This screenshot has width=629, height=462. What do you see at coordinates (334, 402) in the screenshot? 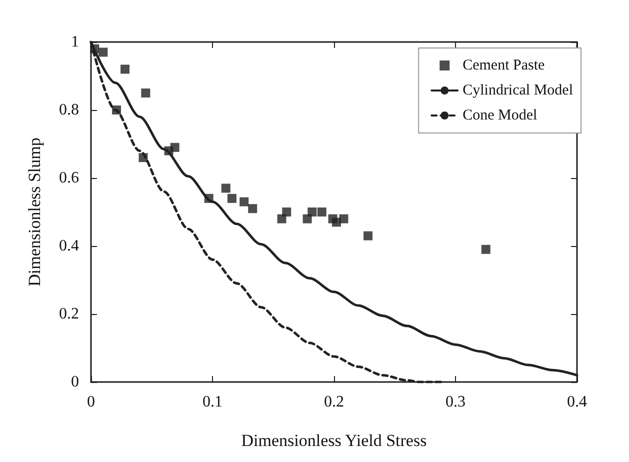
I see `x-tick-label: 0.2` at bounding box center [334, 402].